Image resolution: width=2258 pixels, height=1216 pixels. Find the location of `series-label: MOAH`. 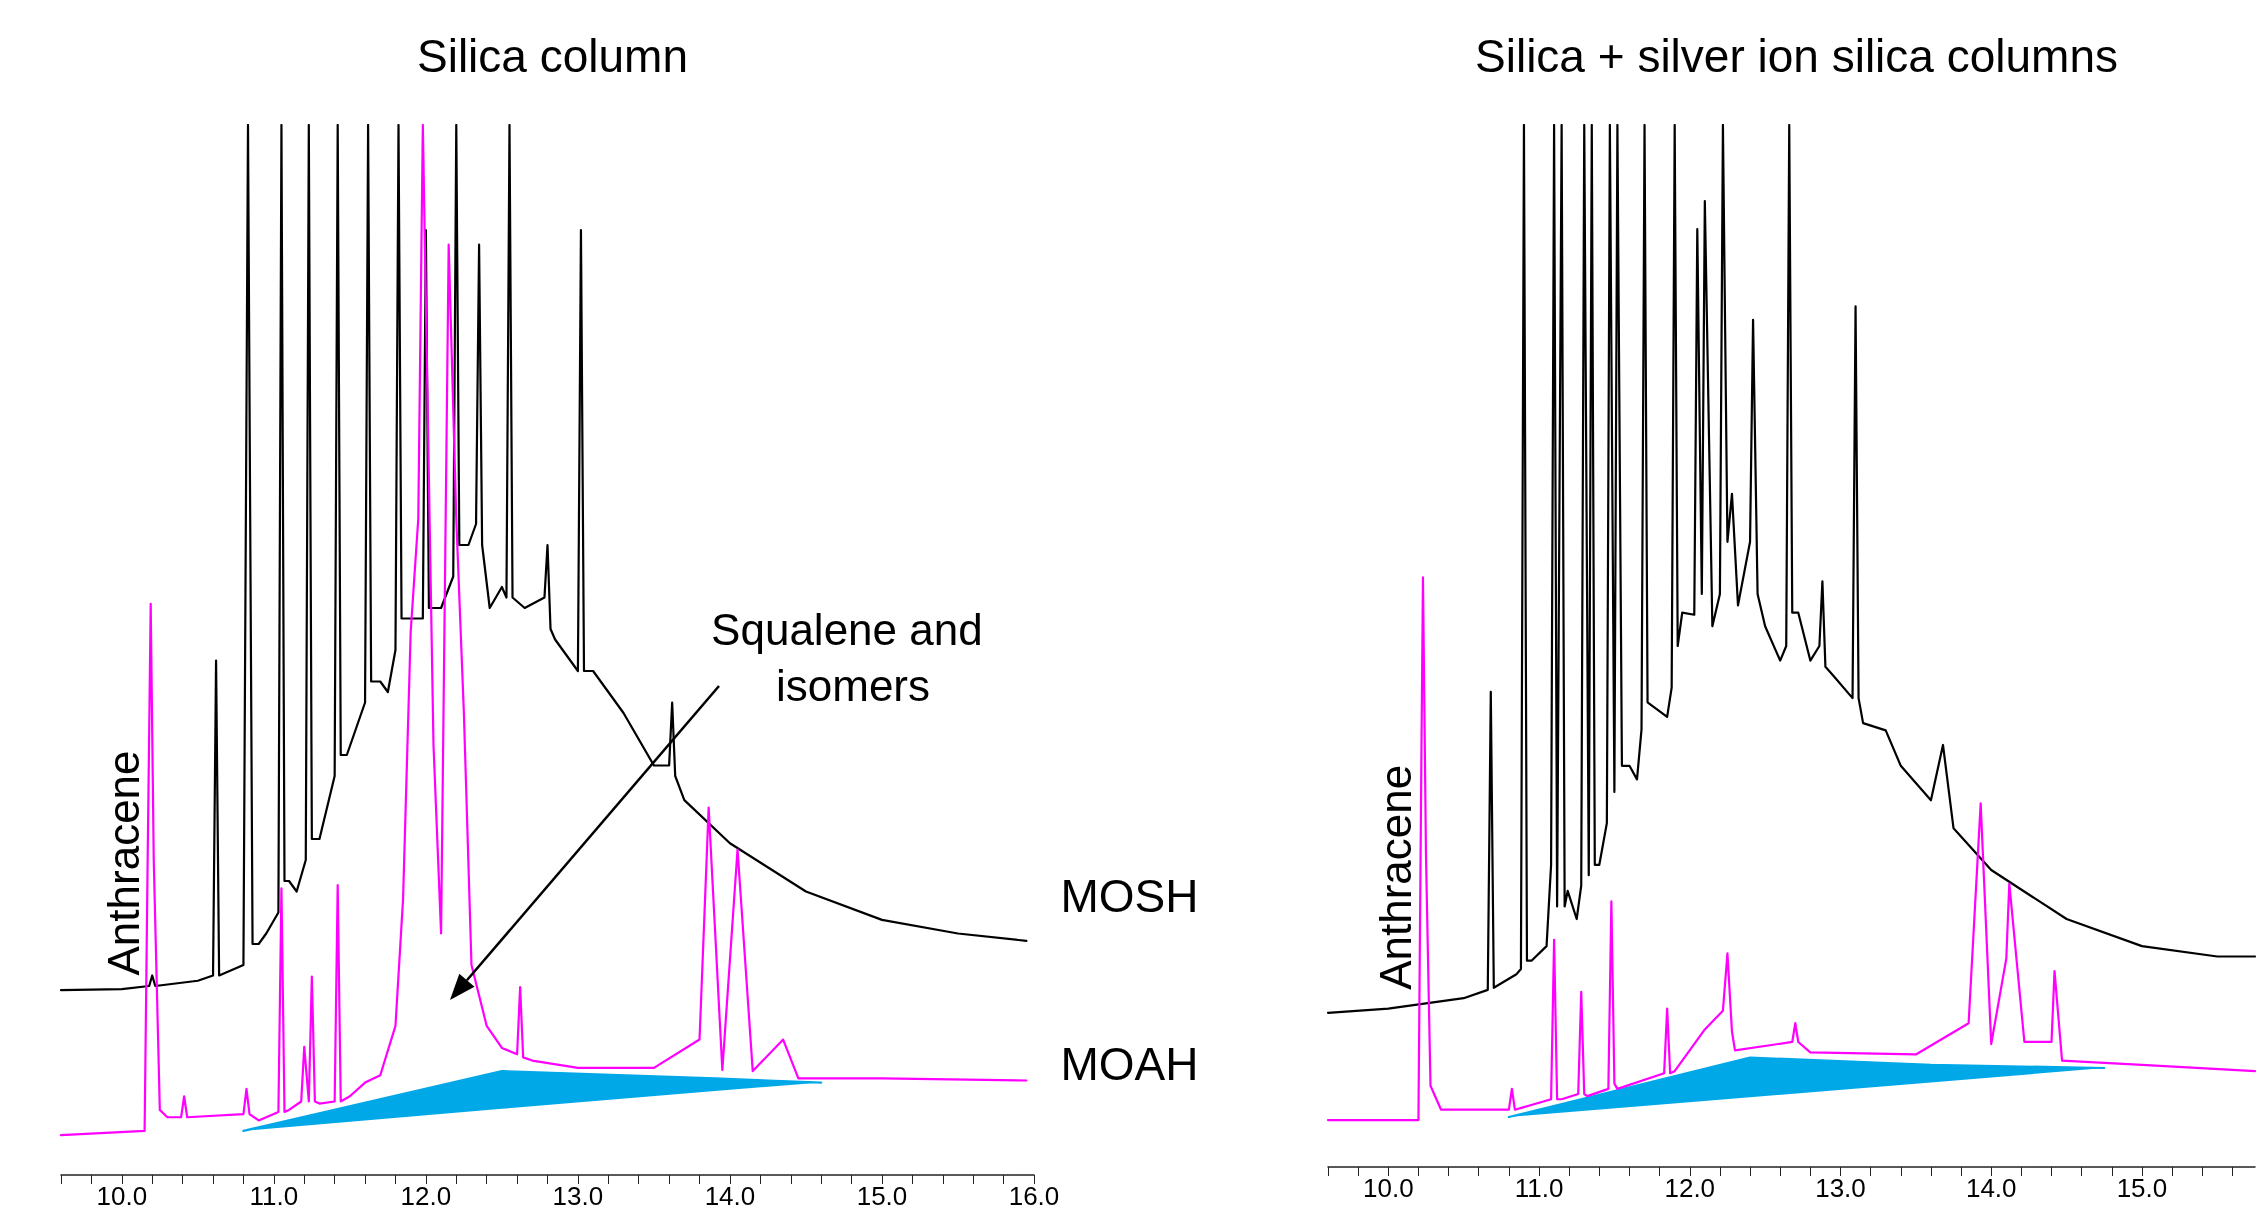

series-label: MOAH is located at coordinates (1129, 1063).